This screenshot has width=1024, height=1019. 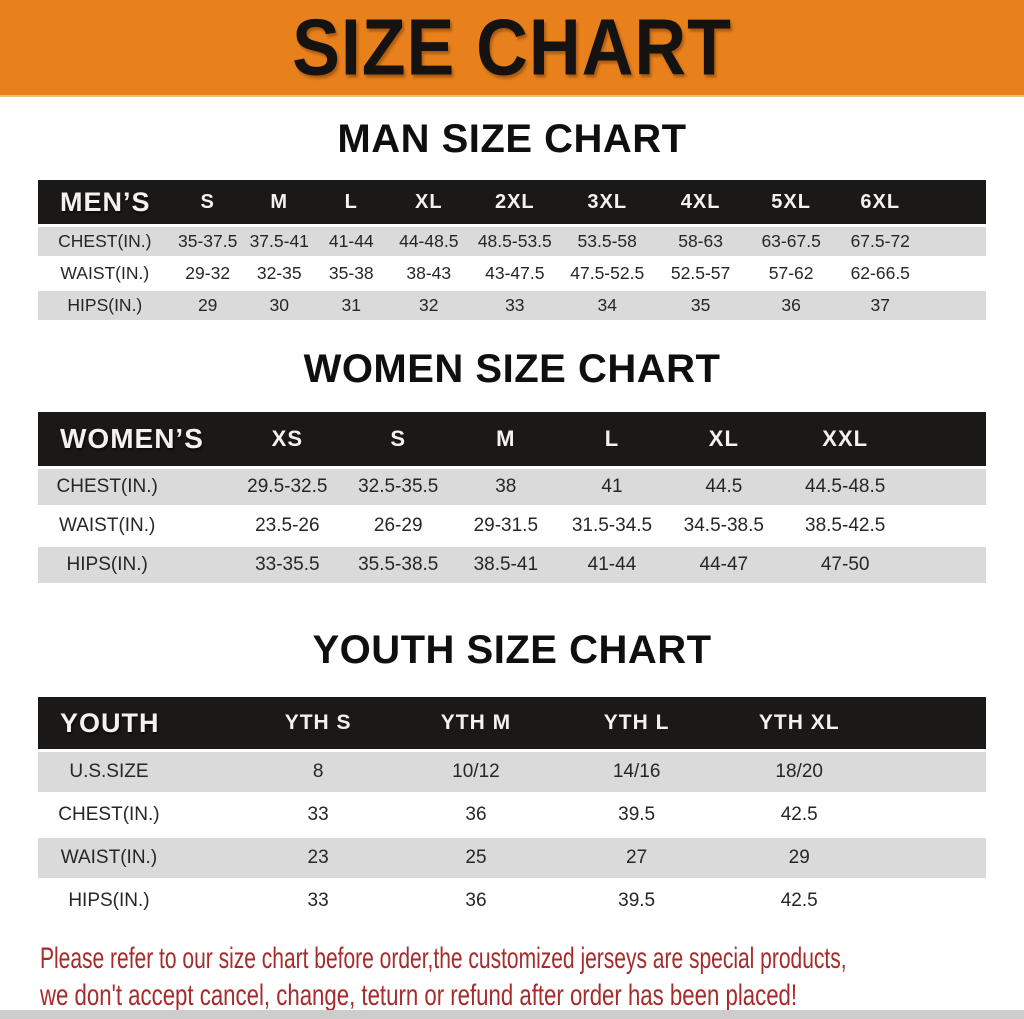 What do you see at coordinates (612, 487) in the screenshot?
I see `size-value-cell: 41` at bounding box center [612, 487].